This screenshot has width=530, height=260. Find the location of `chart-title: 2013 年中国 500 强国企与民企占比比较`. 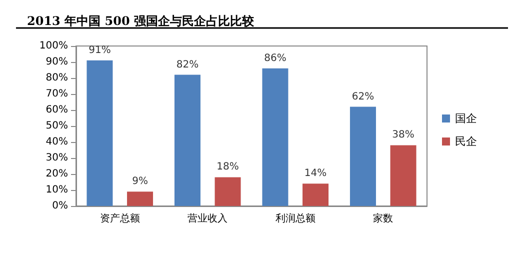

chart-title: 2013 年中国 500 强国企与民企占比比较 is located at coordinates (141, 21).